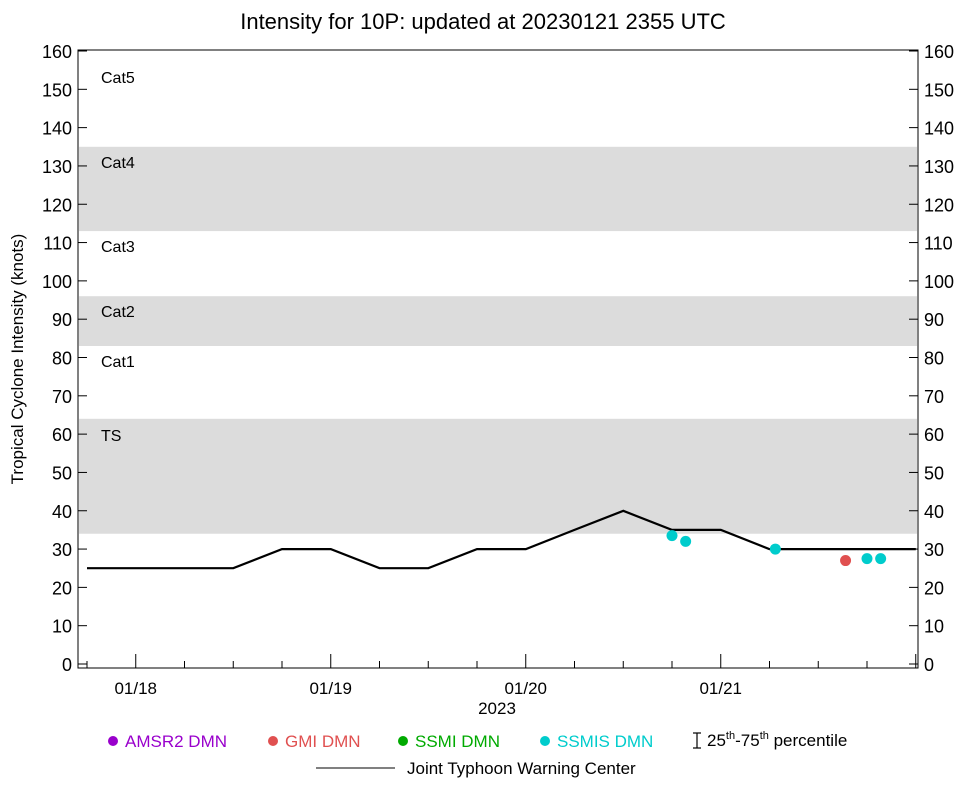  What do you see at coordinates (62, 550) in the screenshot?
I see `y-tick-label-left: 30` at bounding box center [62, 550].